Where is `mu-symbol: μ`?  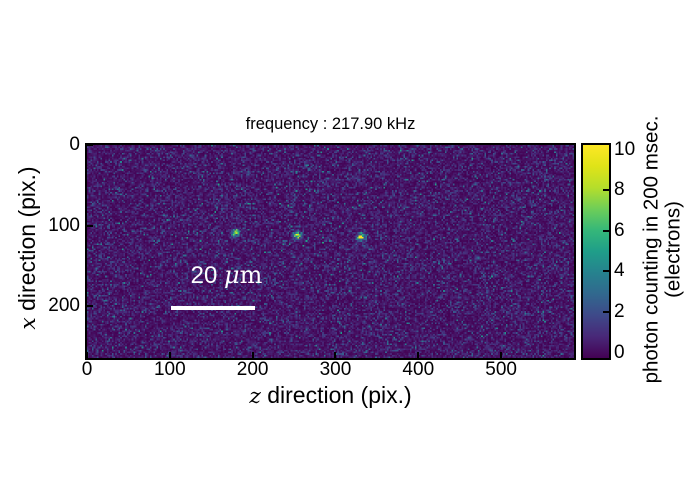
mu-symbol: μ is located at coordinates (232, 275).